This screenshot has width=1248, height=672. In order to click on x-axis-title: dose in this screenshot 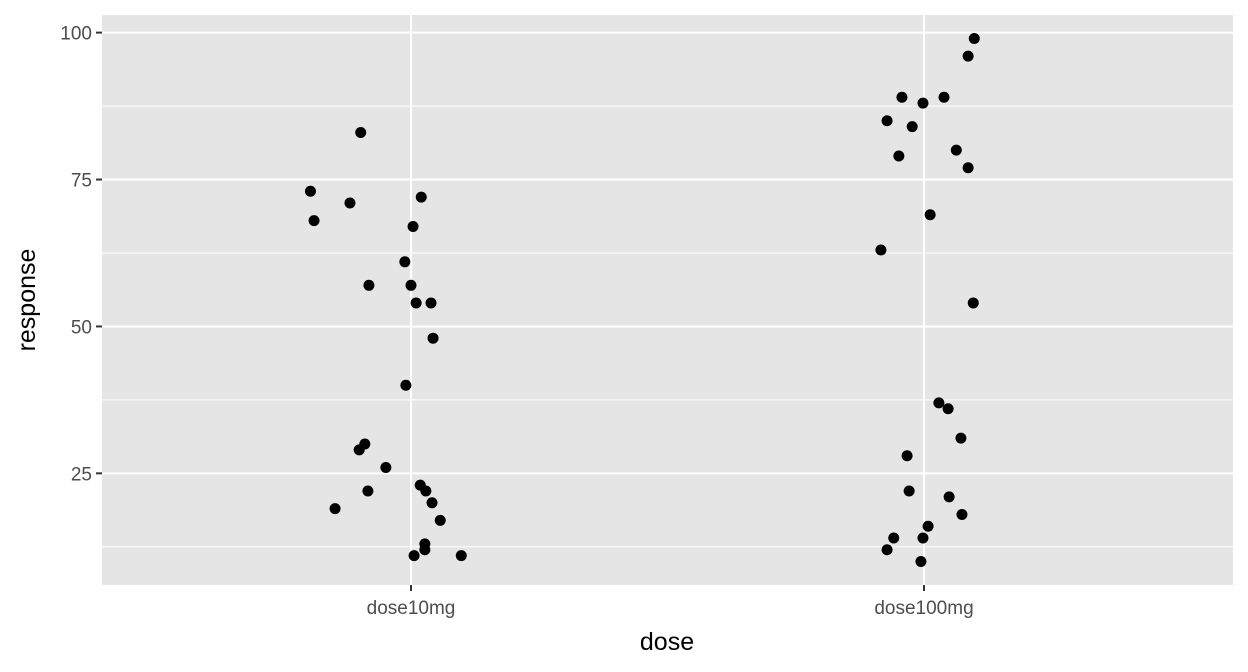, I will do `click(667, 642)`.